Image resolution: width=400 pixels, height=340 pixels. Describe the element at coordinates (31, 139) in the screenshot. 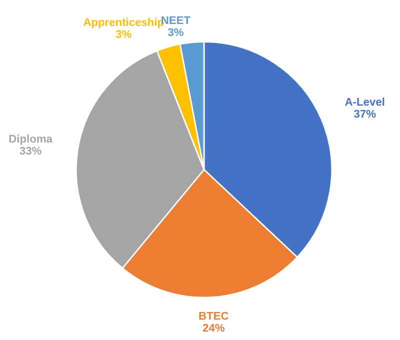

I see `slice-label: Diploma` at that location.